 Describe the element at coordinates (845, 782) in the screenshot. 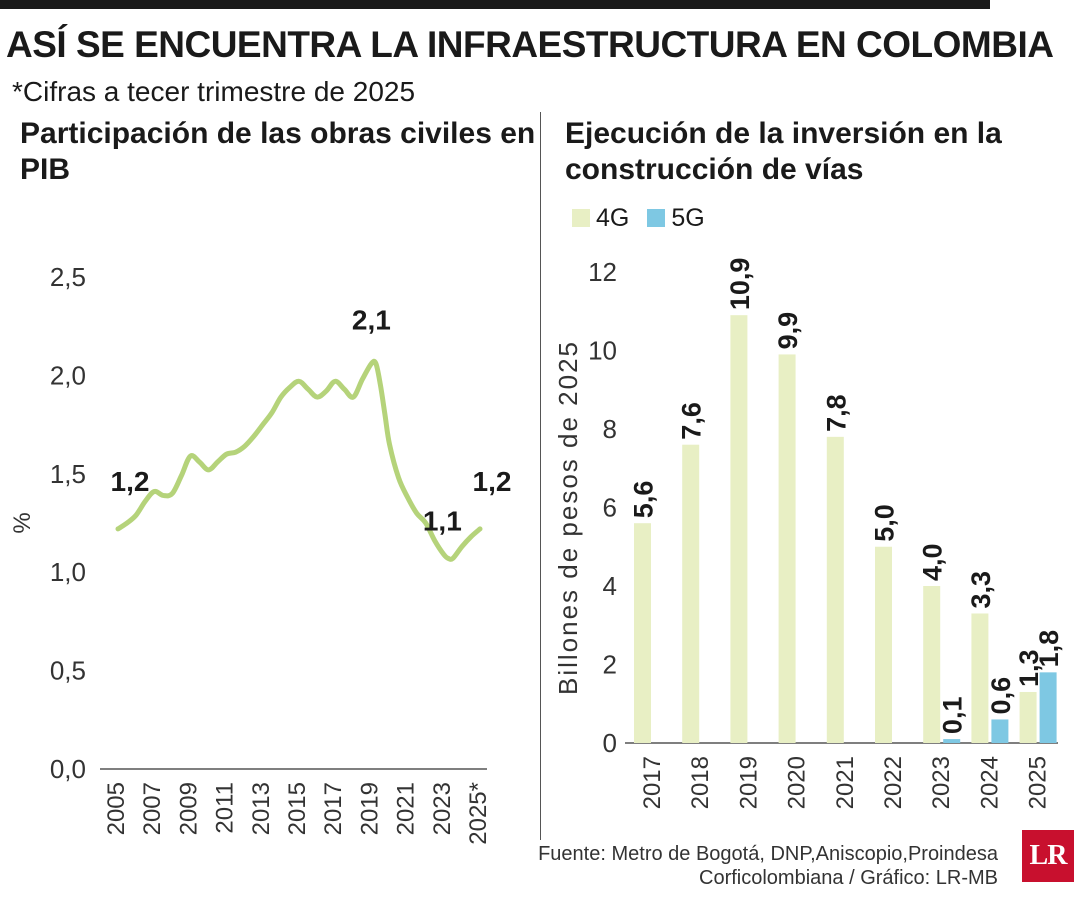

I see `bar-chart-x-tick-label: 2021` at that location.